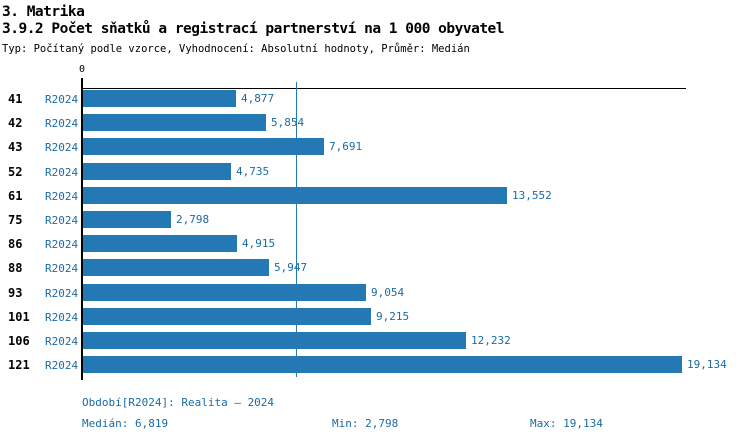  What do you see at coordinates (19, 341) in the screenshot?
I see `district-code: 106` at bounding box center [19, 341].